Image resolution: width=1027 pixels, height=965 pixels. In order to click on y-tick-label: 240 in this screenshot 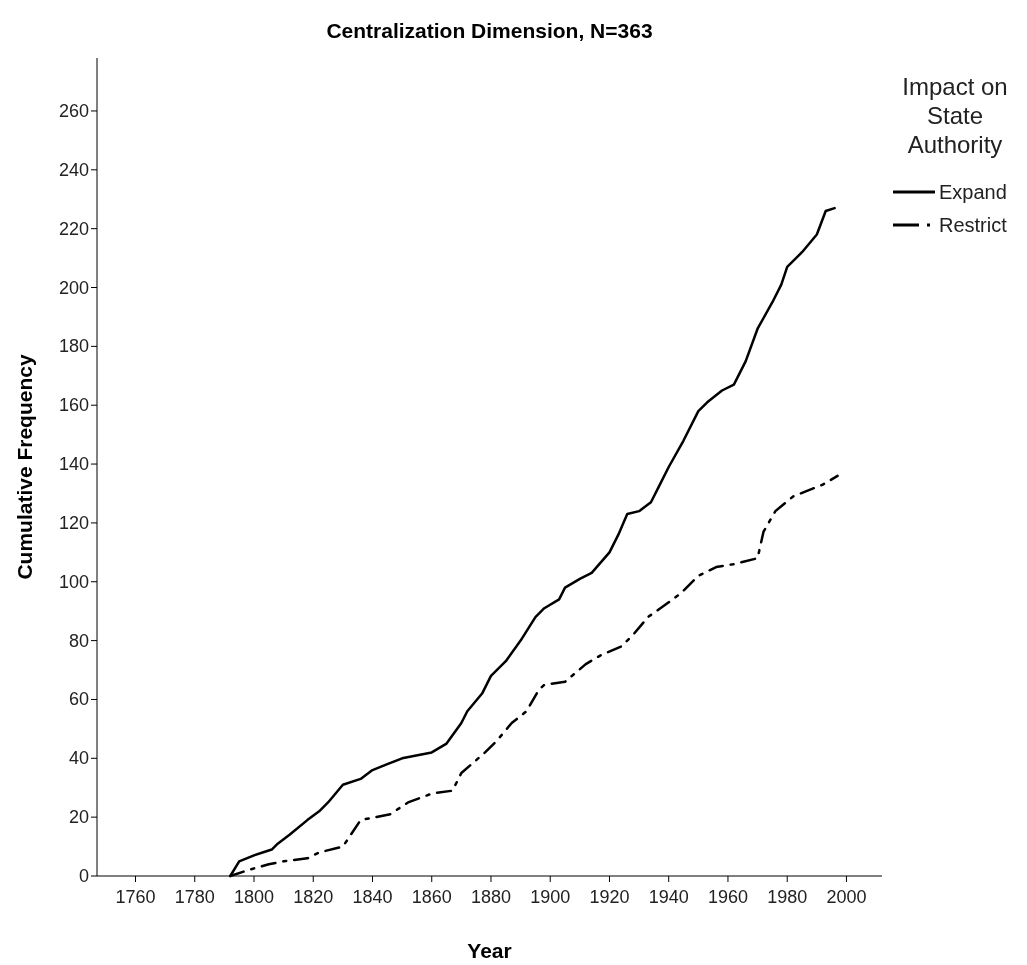, I will do `click(73, 169)`.